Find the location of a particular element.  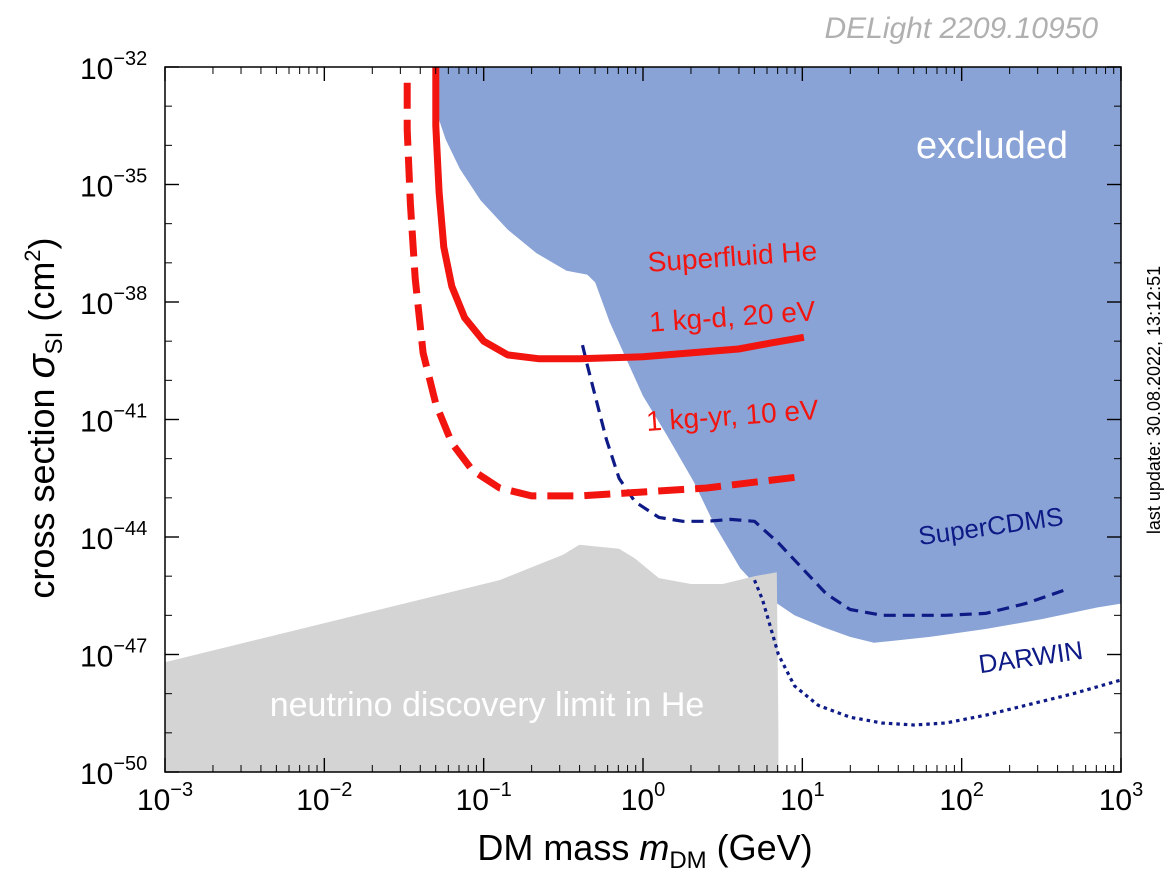

x-tick-label-exponent: 1 is located at coordinates (818, 790).